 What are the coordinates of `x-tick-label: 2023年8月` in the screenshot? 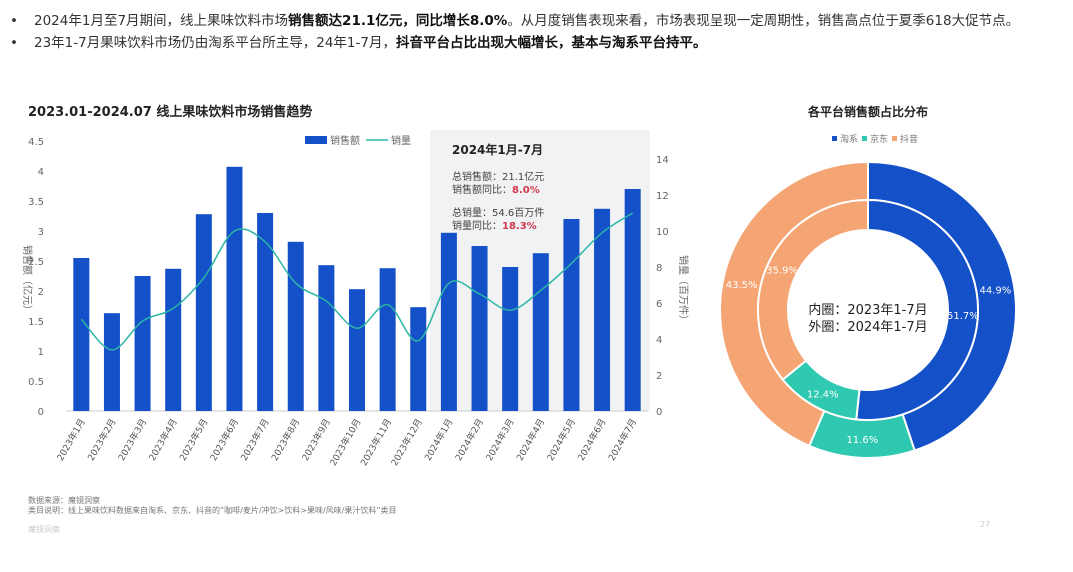 It's located at (286, 440).